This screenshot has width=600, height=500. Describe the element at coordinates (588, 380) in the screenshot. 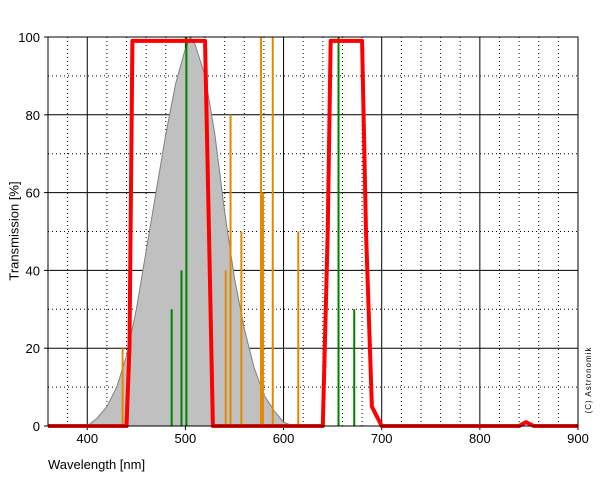

I see `watermark: (C) Astronomik` at that location.